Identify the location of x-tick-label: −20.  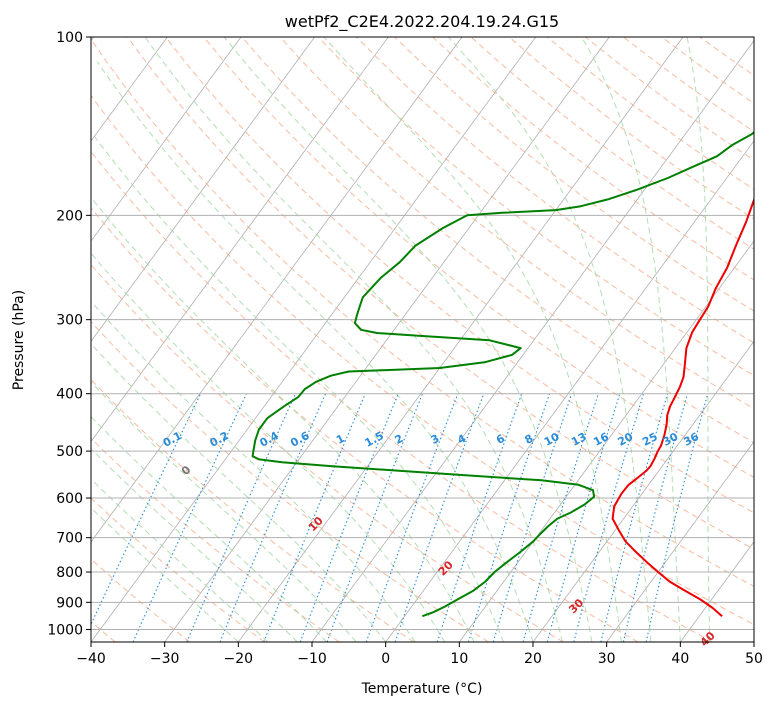
(239, 659).